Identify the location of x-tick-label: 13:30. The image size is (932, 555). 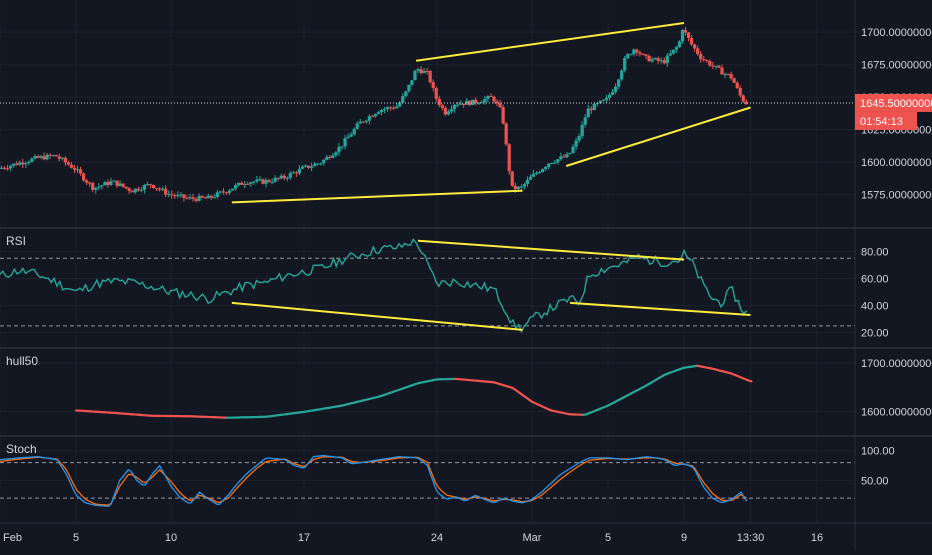
(751, 538).